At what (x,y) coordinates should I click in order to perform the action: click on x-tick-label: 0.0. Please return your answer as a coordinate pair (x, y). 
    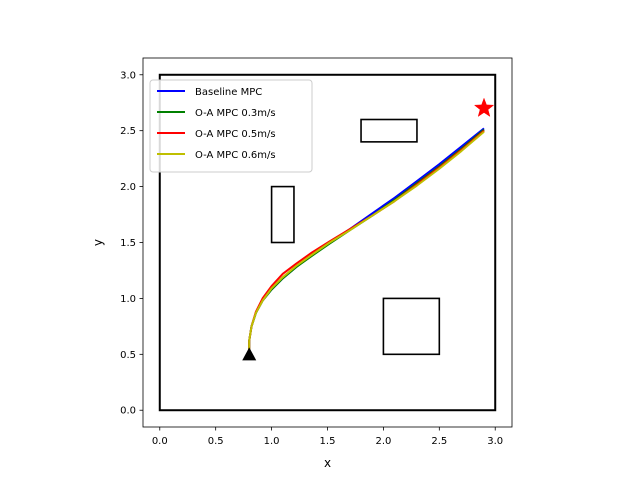
    Looking at the image, I should click on (160, 441).